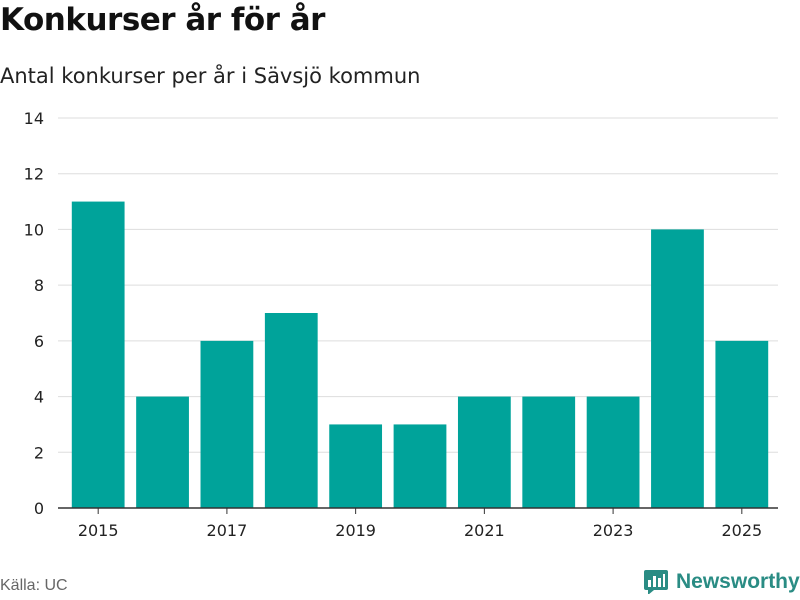  I want to click on y-tick-label: 12, so click(34, 174).